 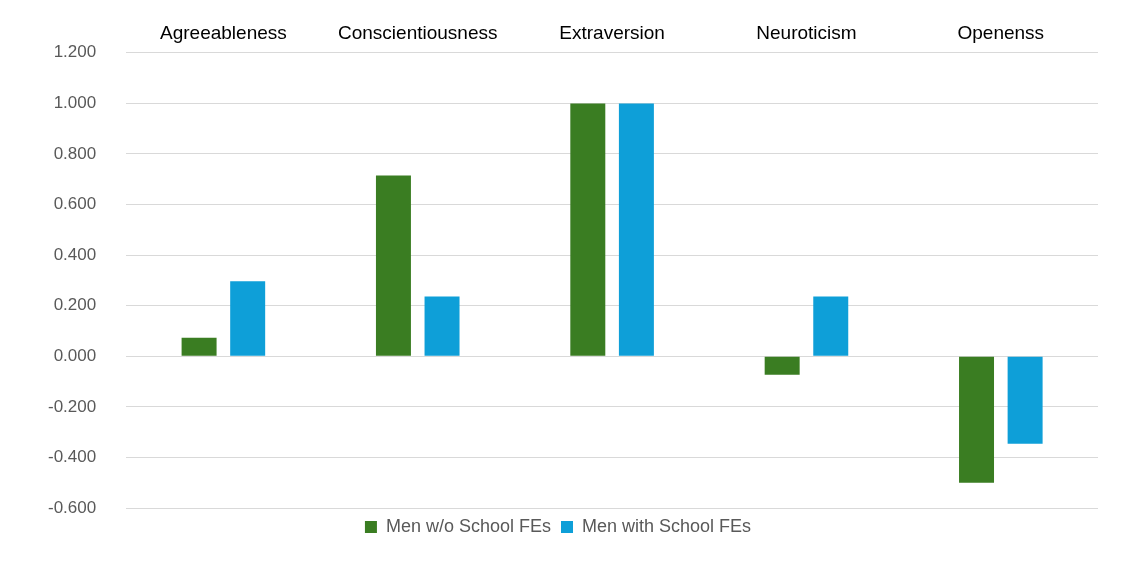 What do you see at coordinates (418, 32) in the screenshot?
I see `x-tick-label: Conscientiousness` at bounding box center [418, 32].